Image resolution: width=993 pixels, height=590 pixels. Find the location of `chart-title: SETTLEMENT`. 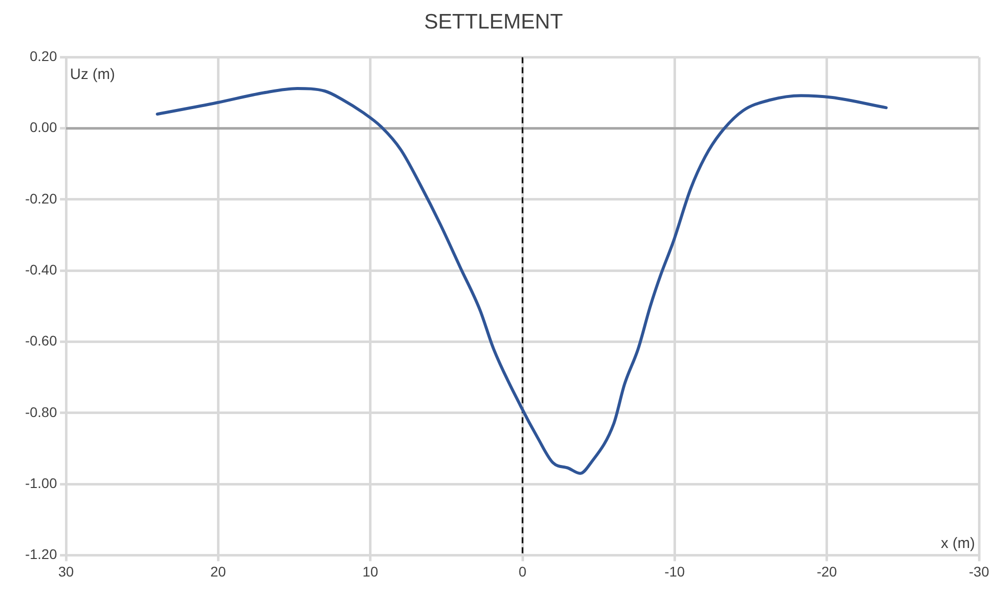

chart-title: SETTLEMENT is located at coordinates (494, 22).